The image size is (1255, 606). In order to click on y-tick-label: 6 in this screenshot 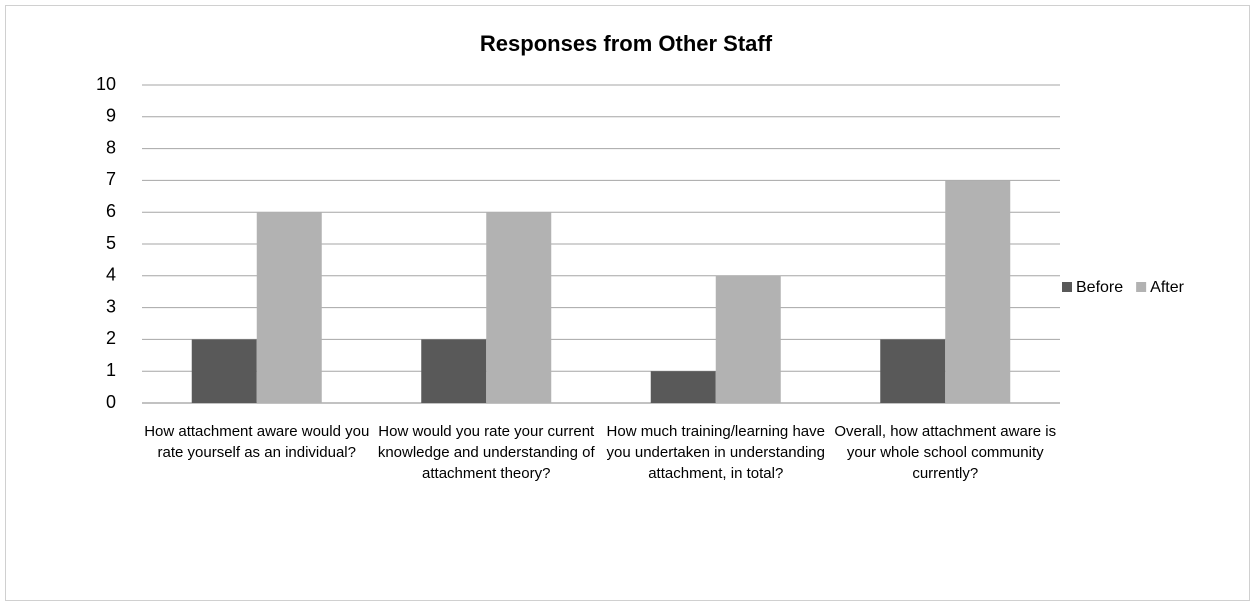, I will do `click(111, 211)`.